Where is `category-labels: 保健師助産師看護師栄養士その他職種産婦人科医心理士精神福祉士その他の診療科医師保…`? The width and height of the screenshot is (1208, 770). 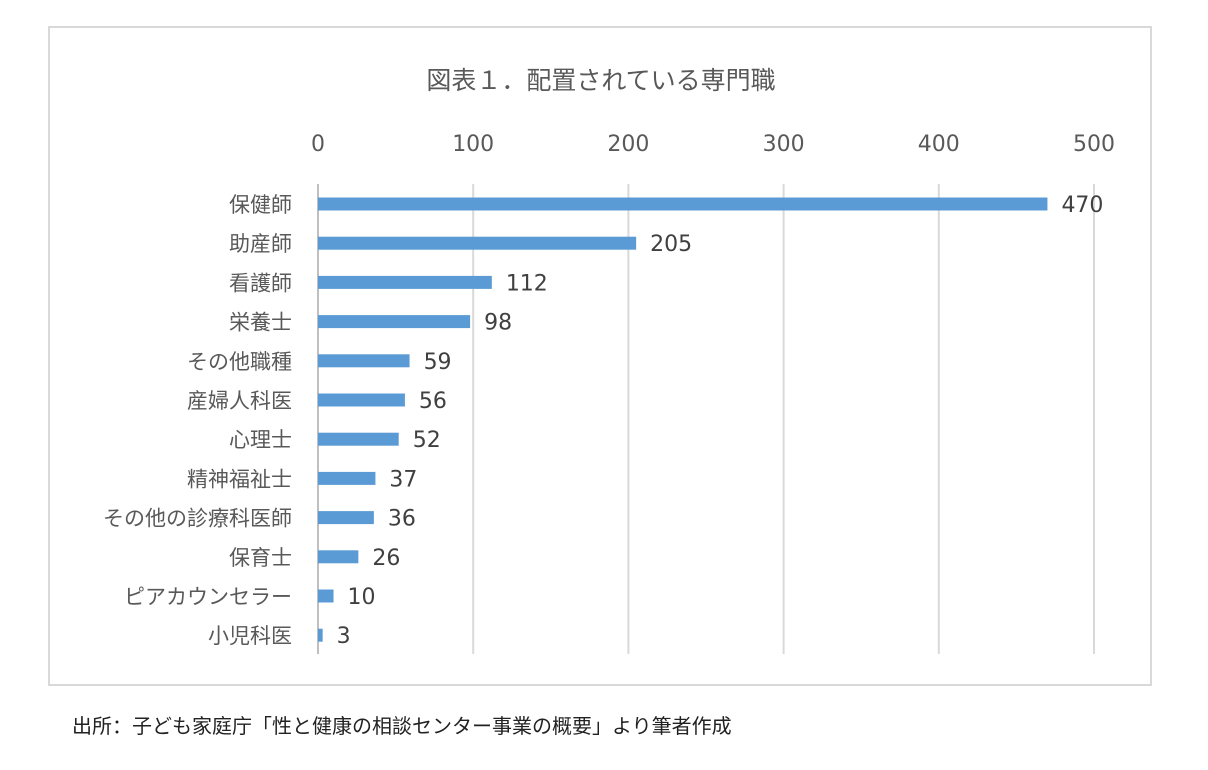
category-labels: 保健師助産師看護師栄養士その他職種産婦人科医心理士精神福祉士その他の診療科医師保… is located at coordinates (197, 420).